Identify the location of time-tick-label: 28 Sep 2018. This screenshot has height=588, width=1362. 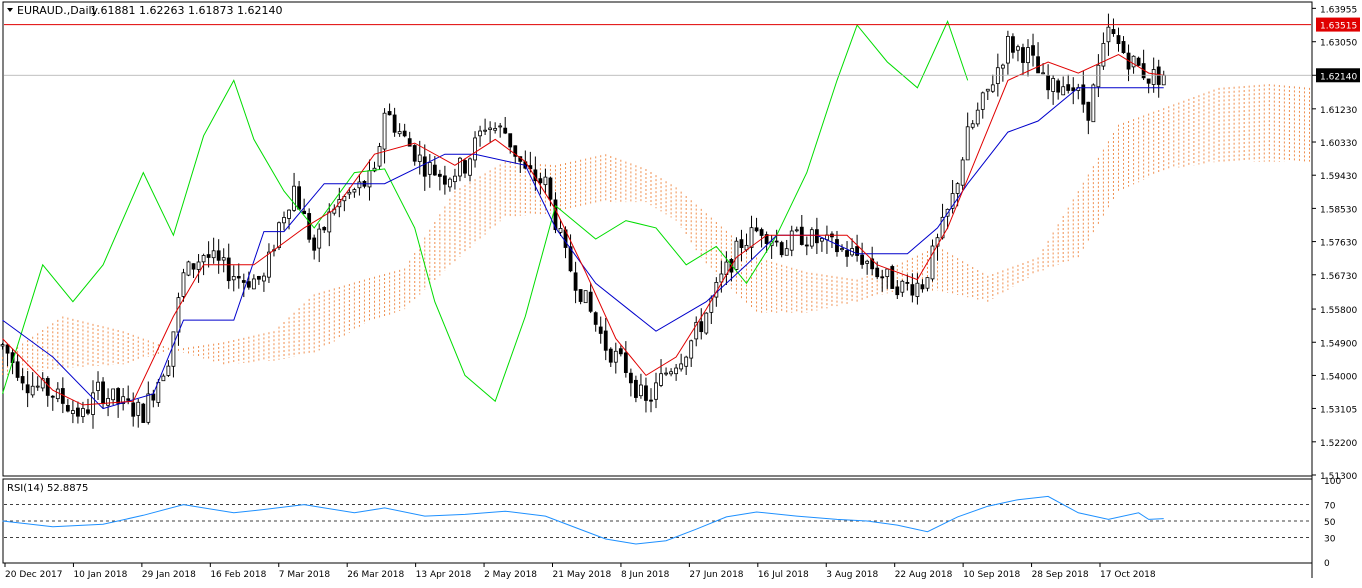
(1060, 575).